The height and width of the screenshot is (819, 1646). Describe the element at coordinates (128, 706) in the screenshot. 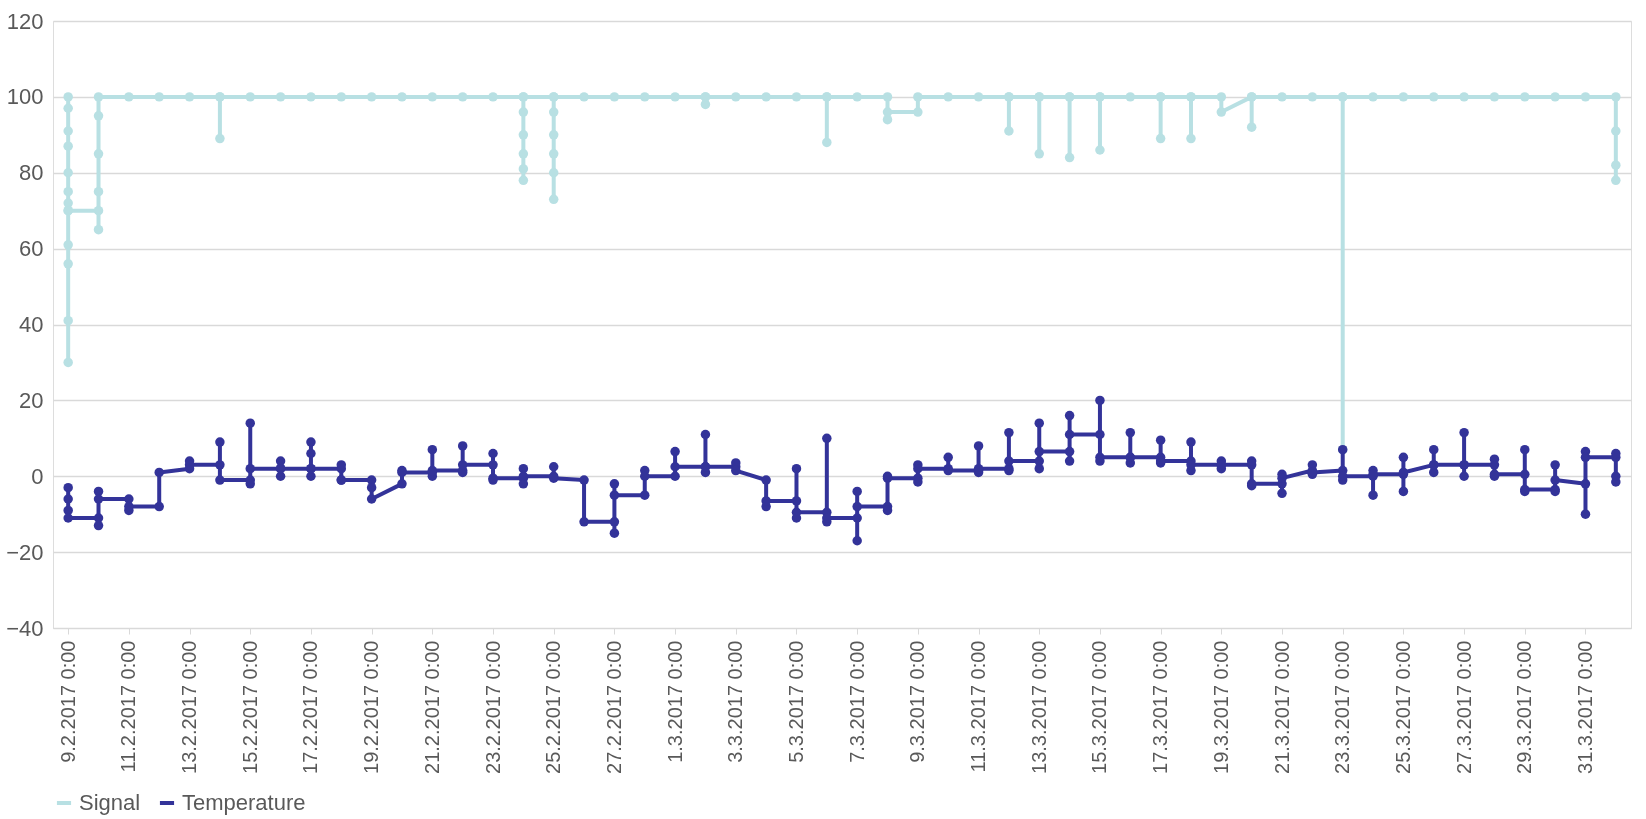

I see `x-tick-label: 11.2.2017 0:00` at that location.